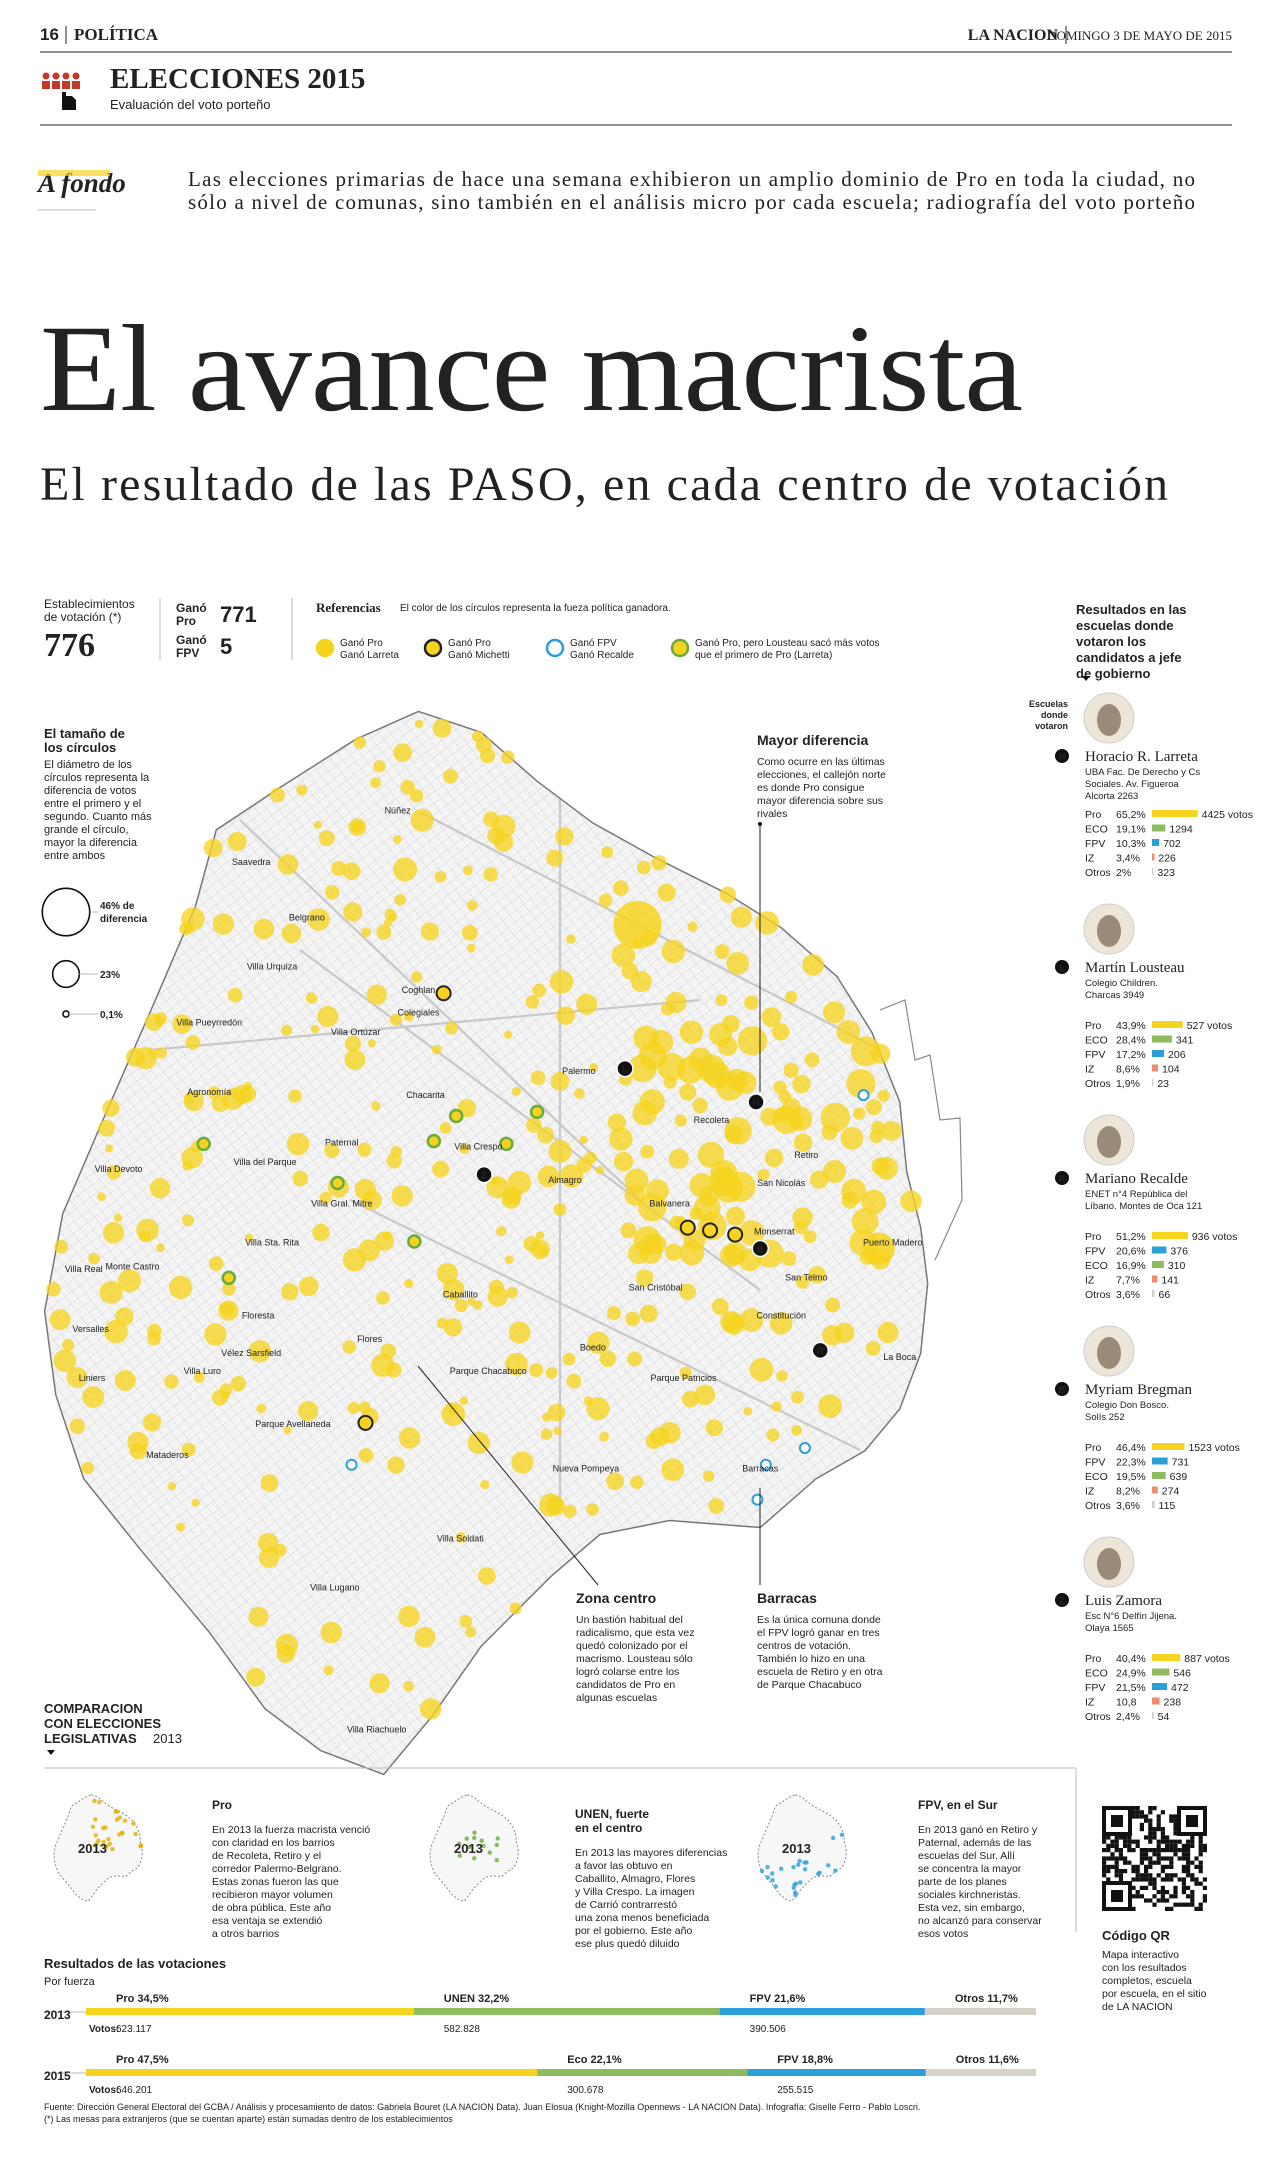  Describe the element at coordinates (1109, 931) in the screenshot. I see `photo` at that location.